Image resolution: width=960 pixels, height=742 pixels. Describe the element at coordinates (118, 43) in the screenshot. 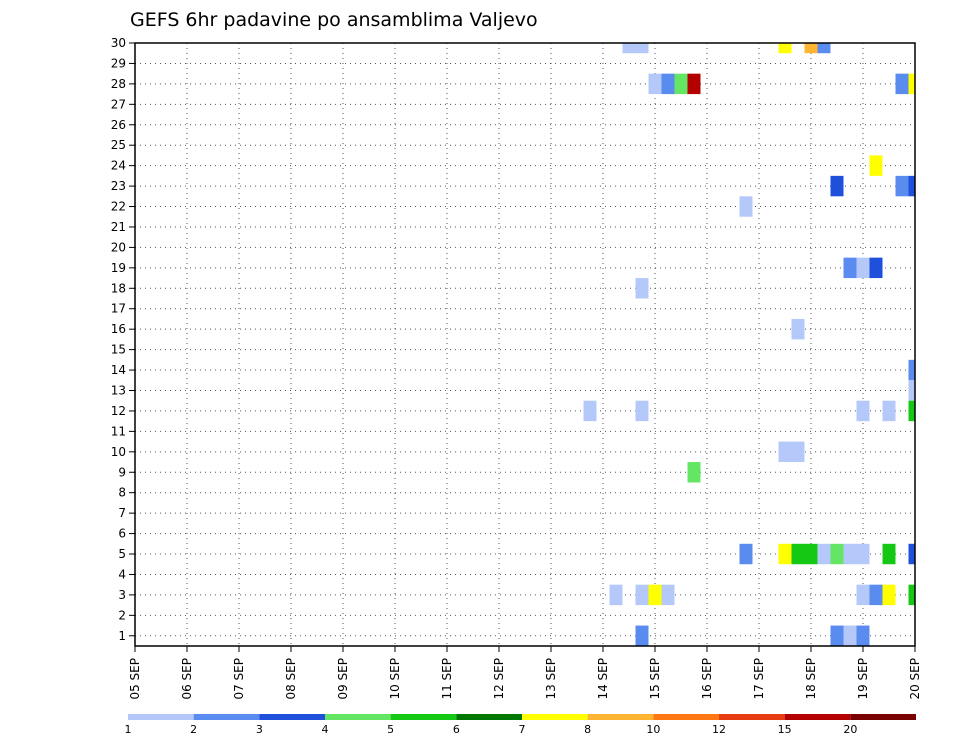

I see `y-tick-label: 30` at that location.